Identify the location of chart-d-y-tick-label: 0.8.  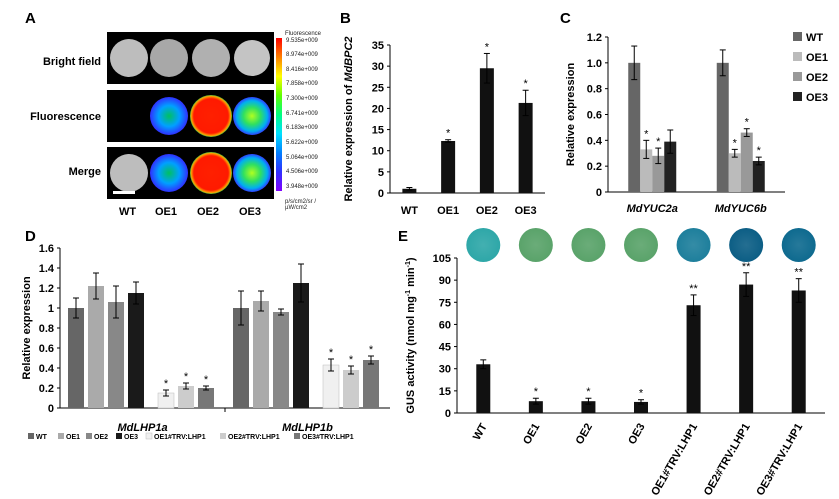
(46, 329).